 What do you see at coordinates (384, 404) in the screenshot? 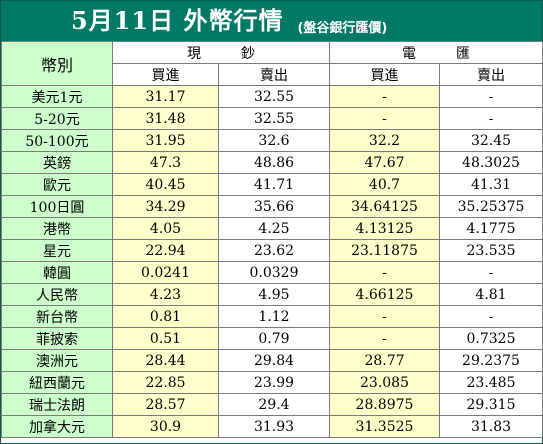
I see `transfer-buy-cell: 28.8975` at bounding box center [384, 404].